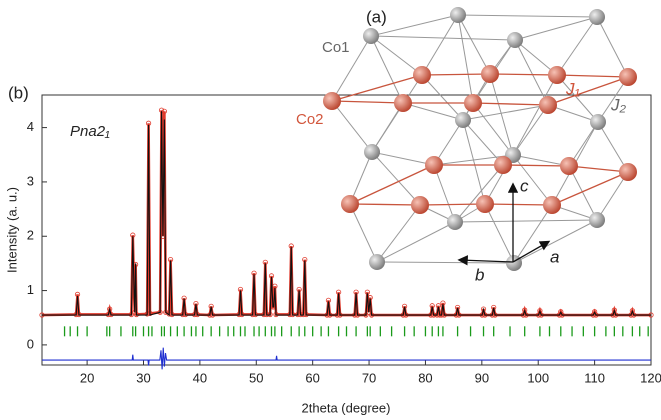  Describe the element at coordinates (30, 343) in the screenshot. I see `y-tick-label: 0` at that location.